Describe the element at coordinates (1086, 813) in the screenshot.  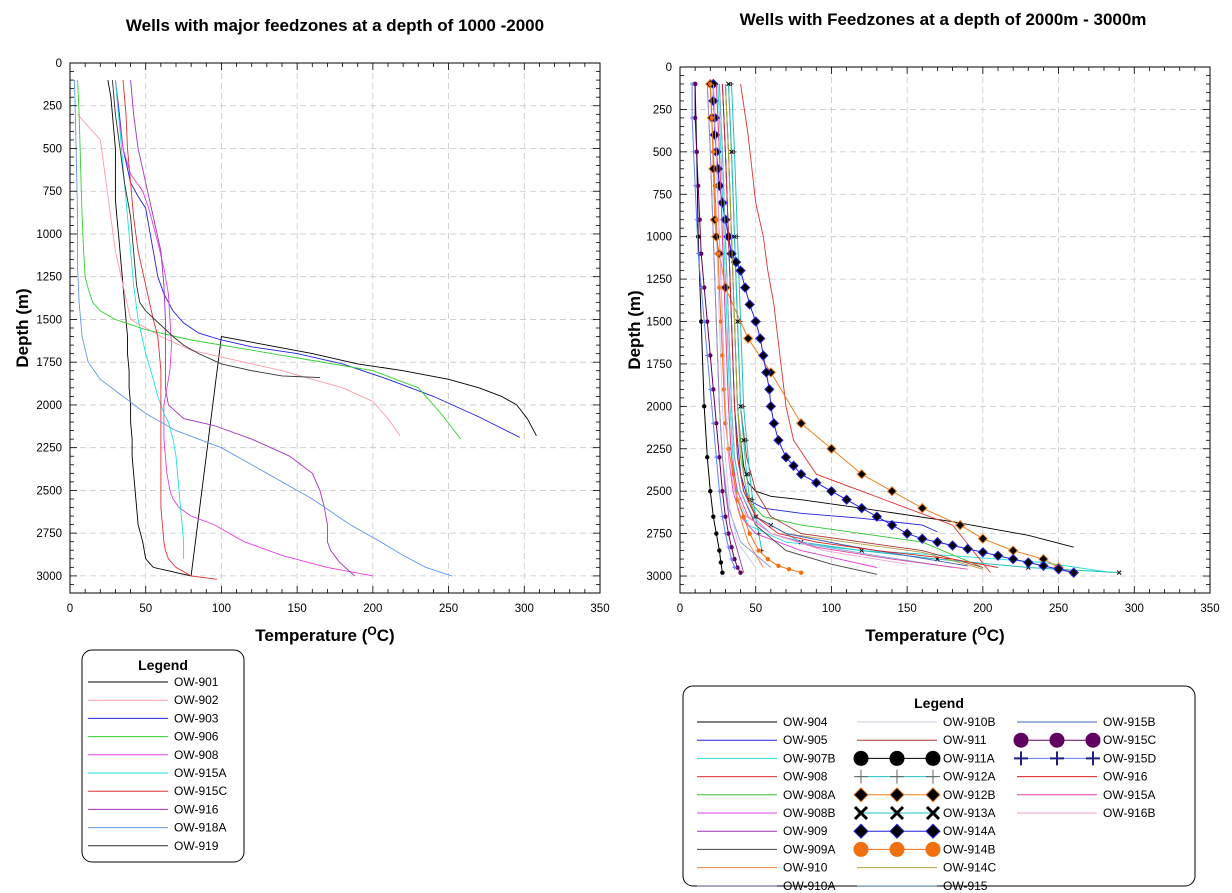
I see `legend-item: OW-916B` at that location.